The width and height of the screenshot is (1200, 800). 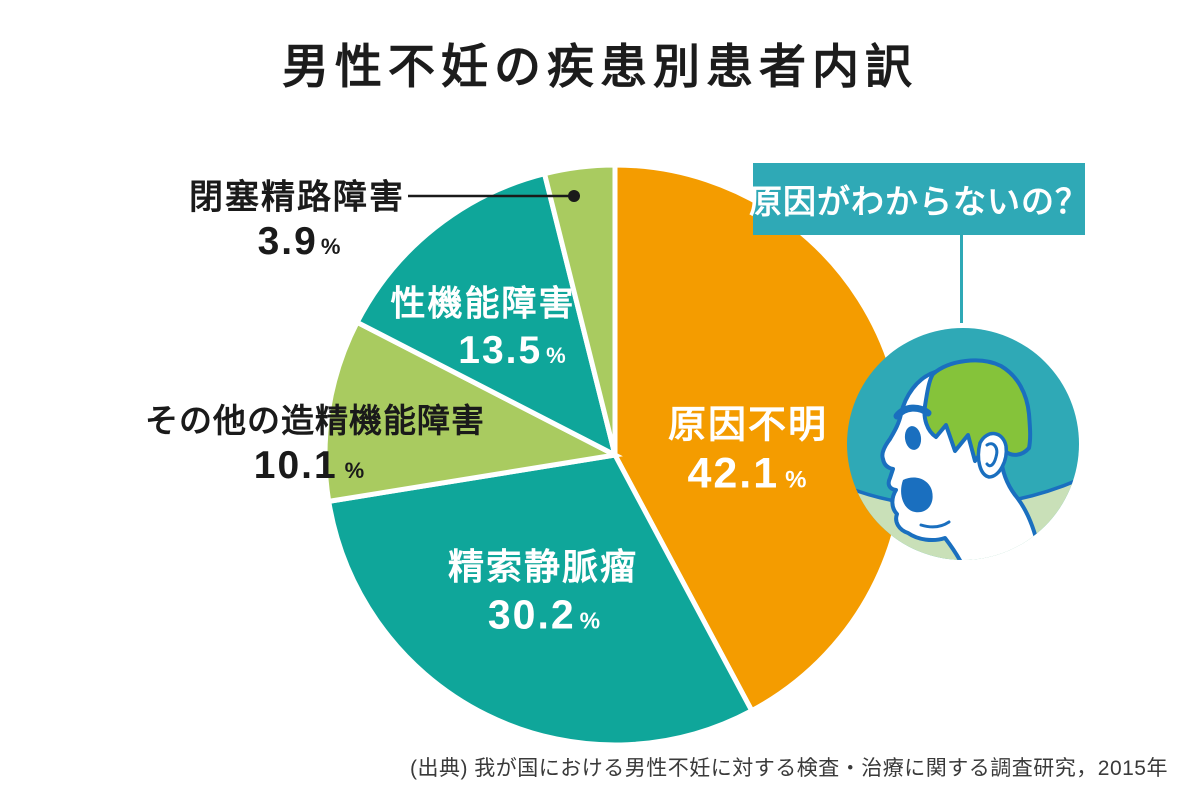 I want to click on ear-icon, so click(x=992, y=455).